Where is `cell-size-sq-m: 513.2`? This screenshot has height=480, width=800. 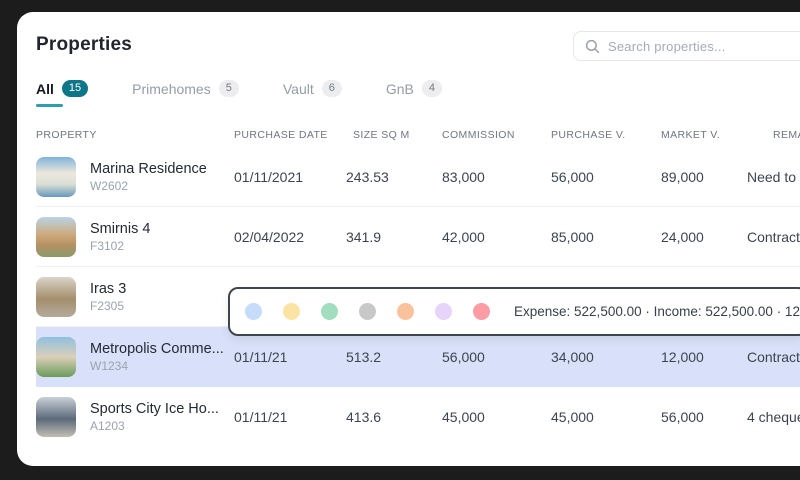 cell-size-sq-m: 513.2 is located at coordinates (364, 356).